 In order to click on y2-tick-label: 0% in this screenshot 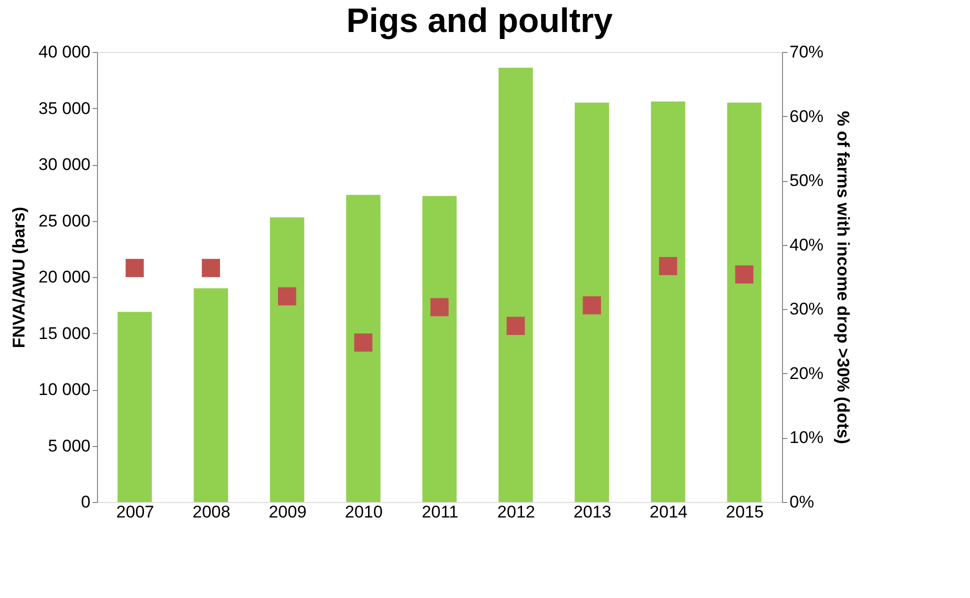, I will do `click(802, 502)`.